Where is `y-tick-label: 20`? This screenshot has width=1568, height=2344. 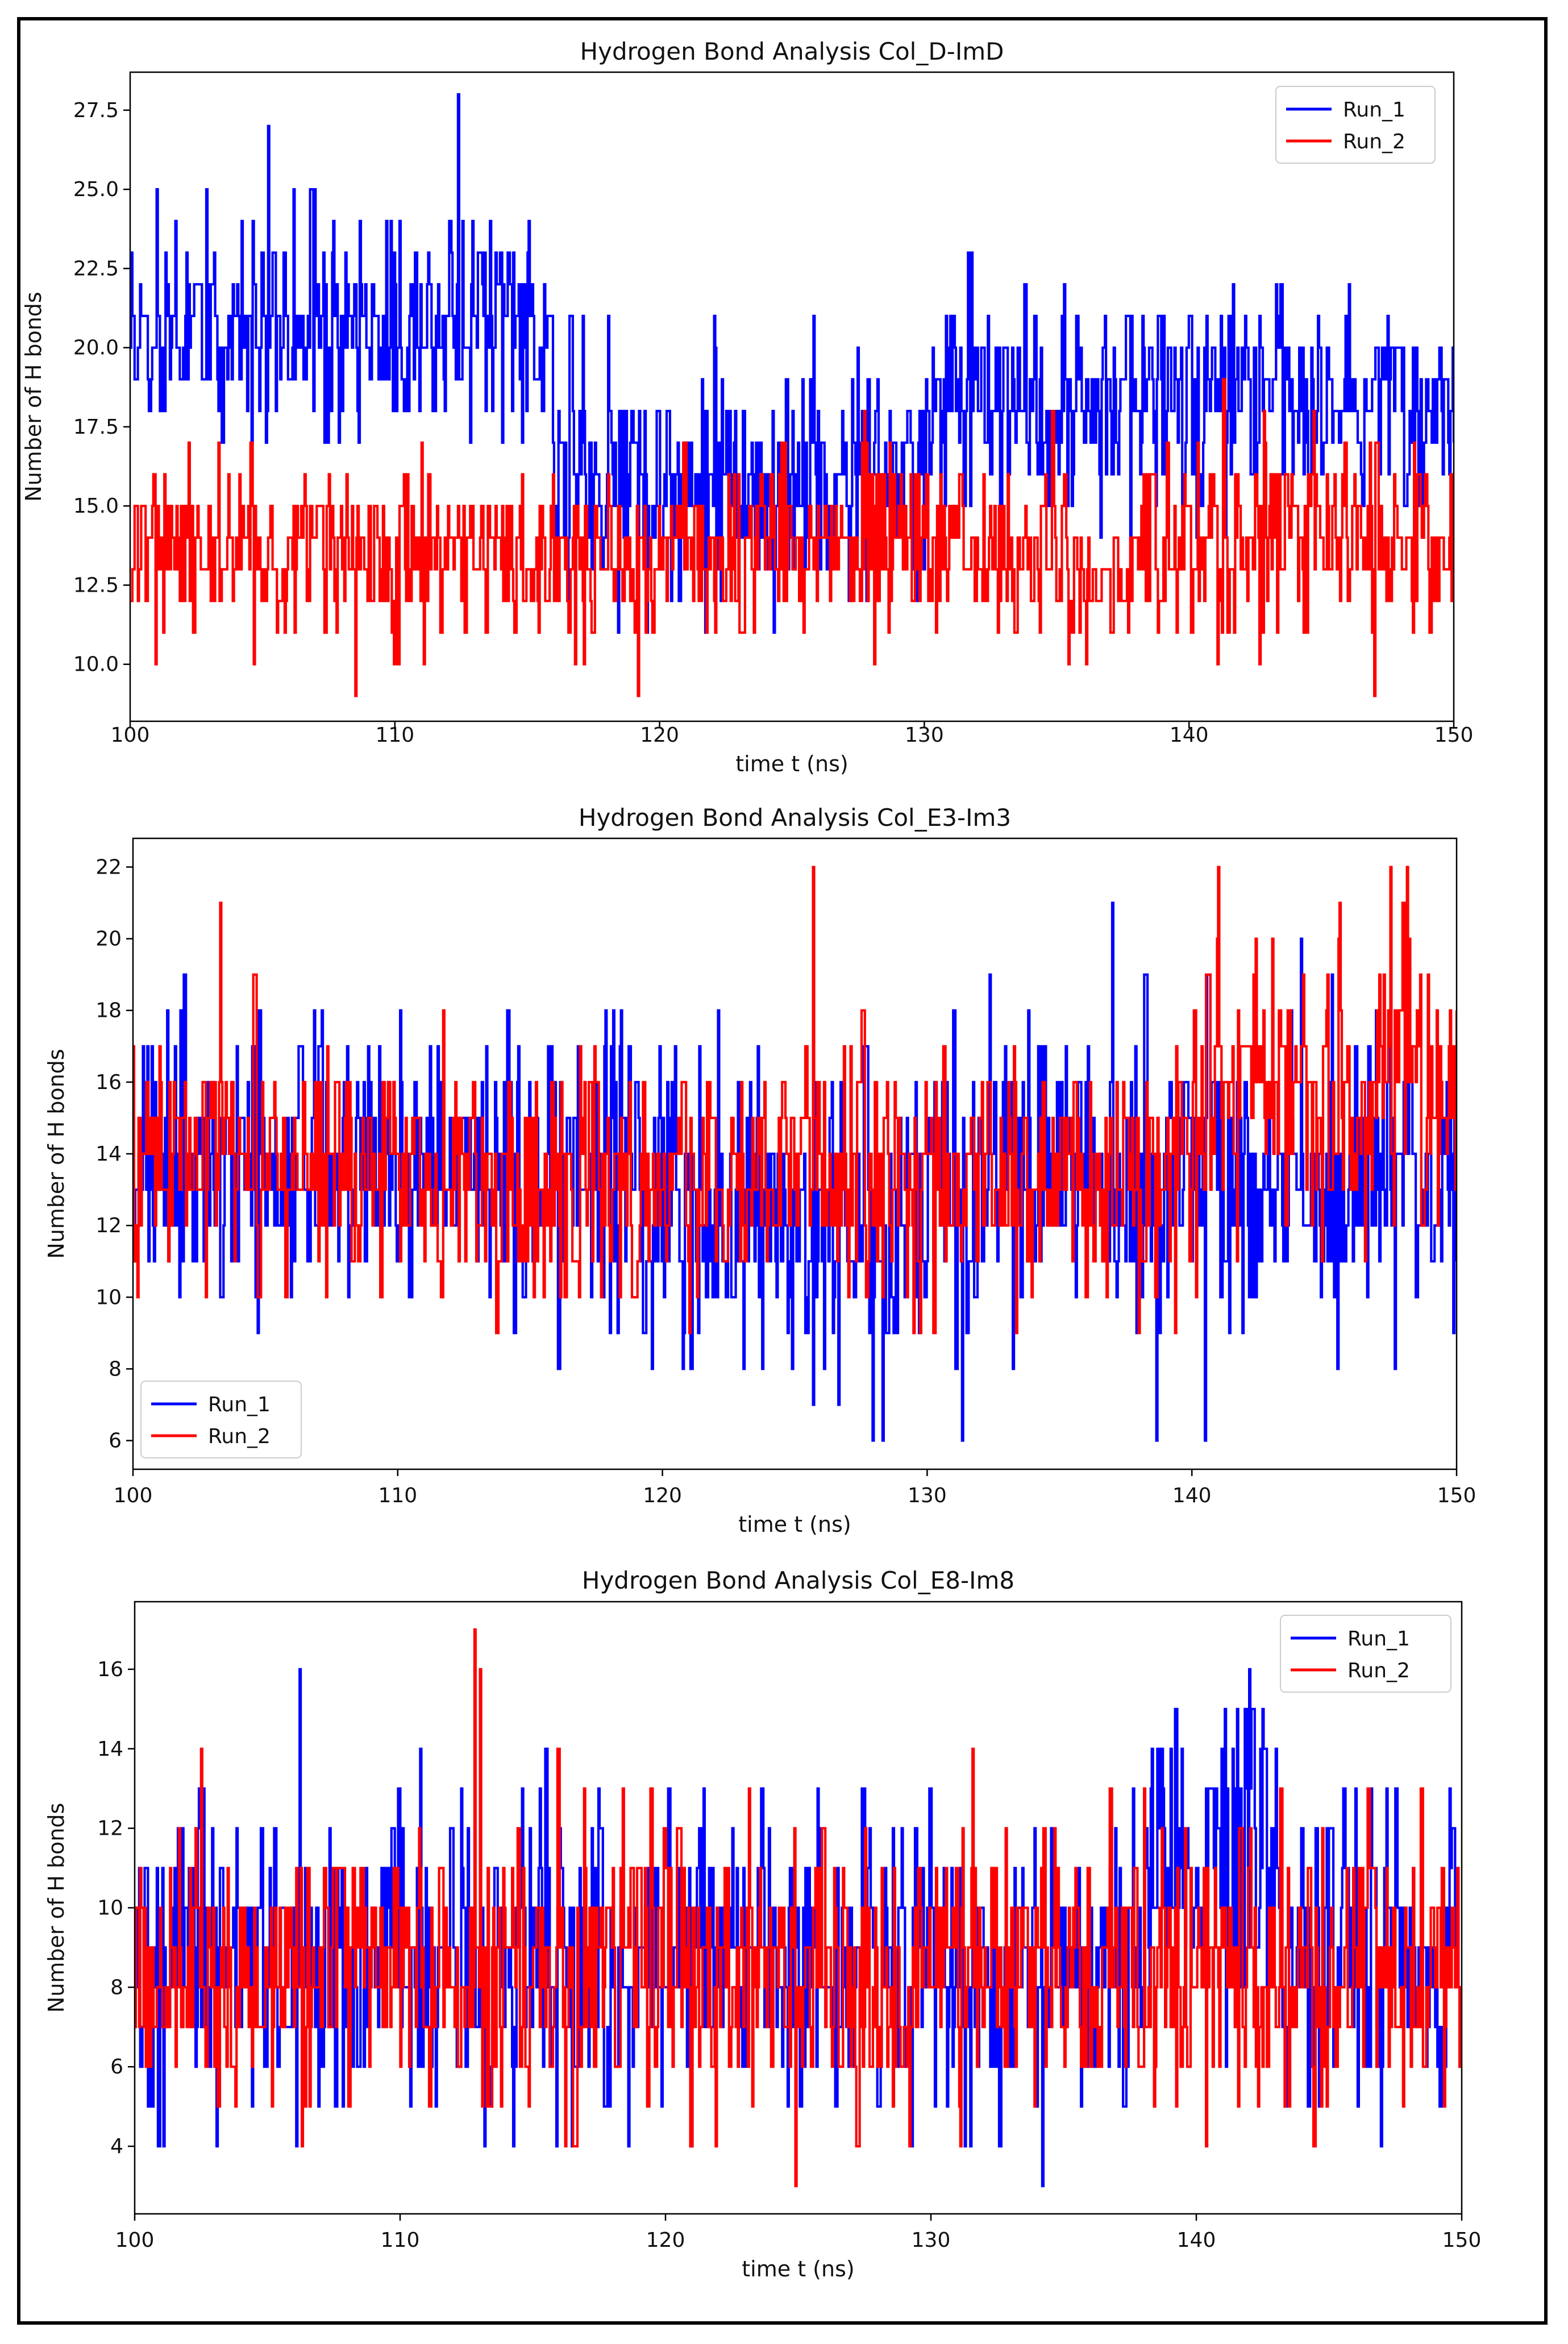 y-tick-label: 20 is located at coordinates (108, 940).